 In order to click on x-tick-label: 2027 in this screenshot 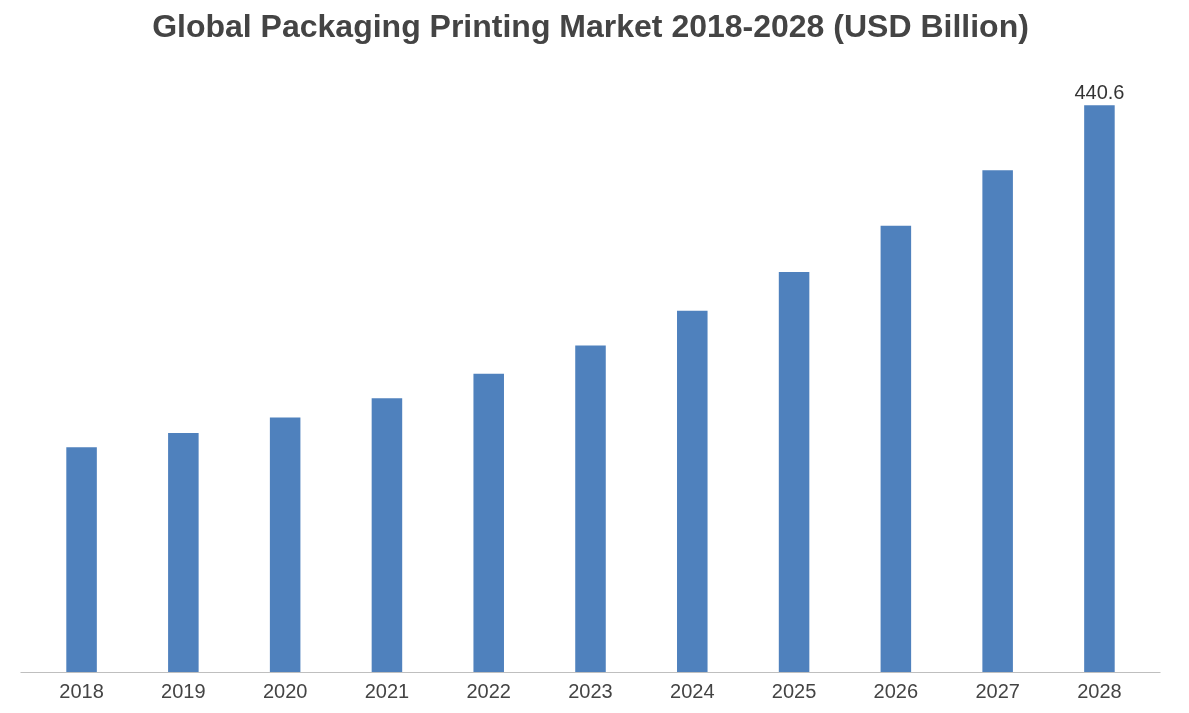, I will do `click(997, 690)`.